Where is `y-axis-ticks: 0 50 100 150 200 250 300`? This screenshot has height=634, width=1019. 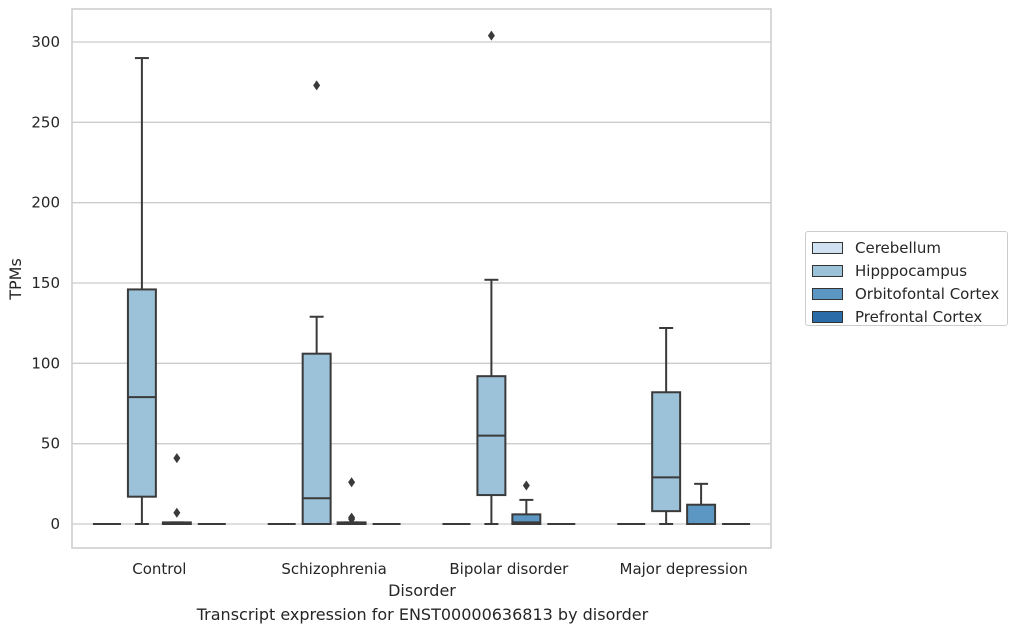
y-axis-ticks: 0 50 100 150 200 250 300 is located at coordinates (45, 283).